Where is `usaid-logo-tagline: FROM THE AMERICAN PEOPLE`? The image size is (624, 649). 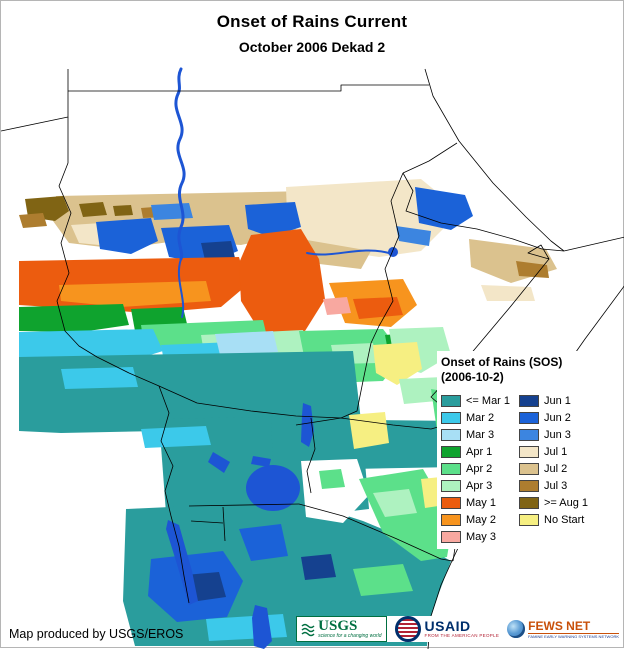 usaid-logo-tagline: FROM THE AMERICAN PEOPLE is located at coordinates (462, 635).